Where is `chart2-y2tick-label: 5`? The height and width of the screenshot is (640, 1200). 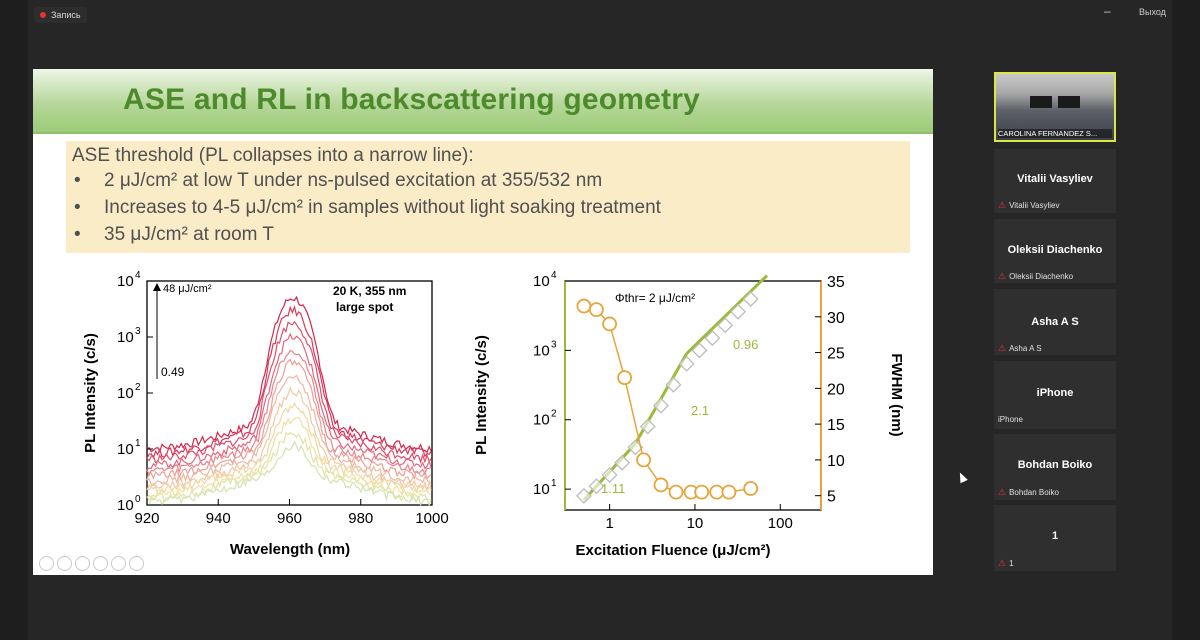
chart2-y2tick-label: 5 is located at coordinates (831, 497).